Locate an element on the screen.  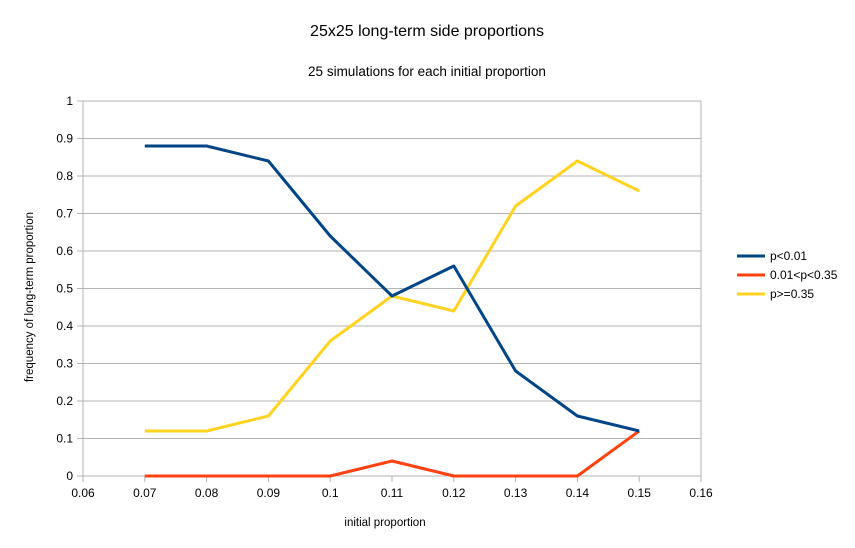
y-tick-label: 0.1 is located at coordinates (64, 439).